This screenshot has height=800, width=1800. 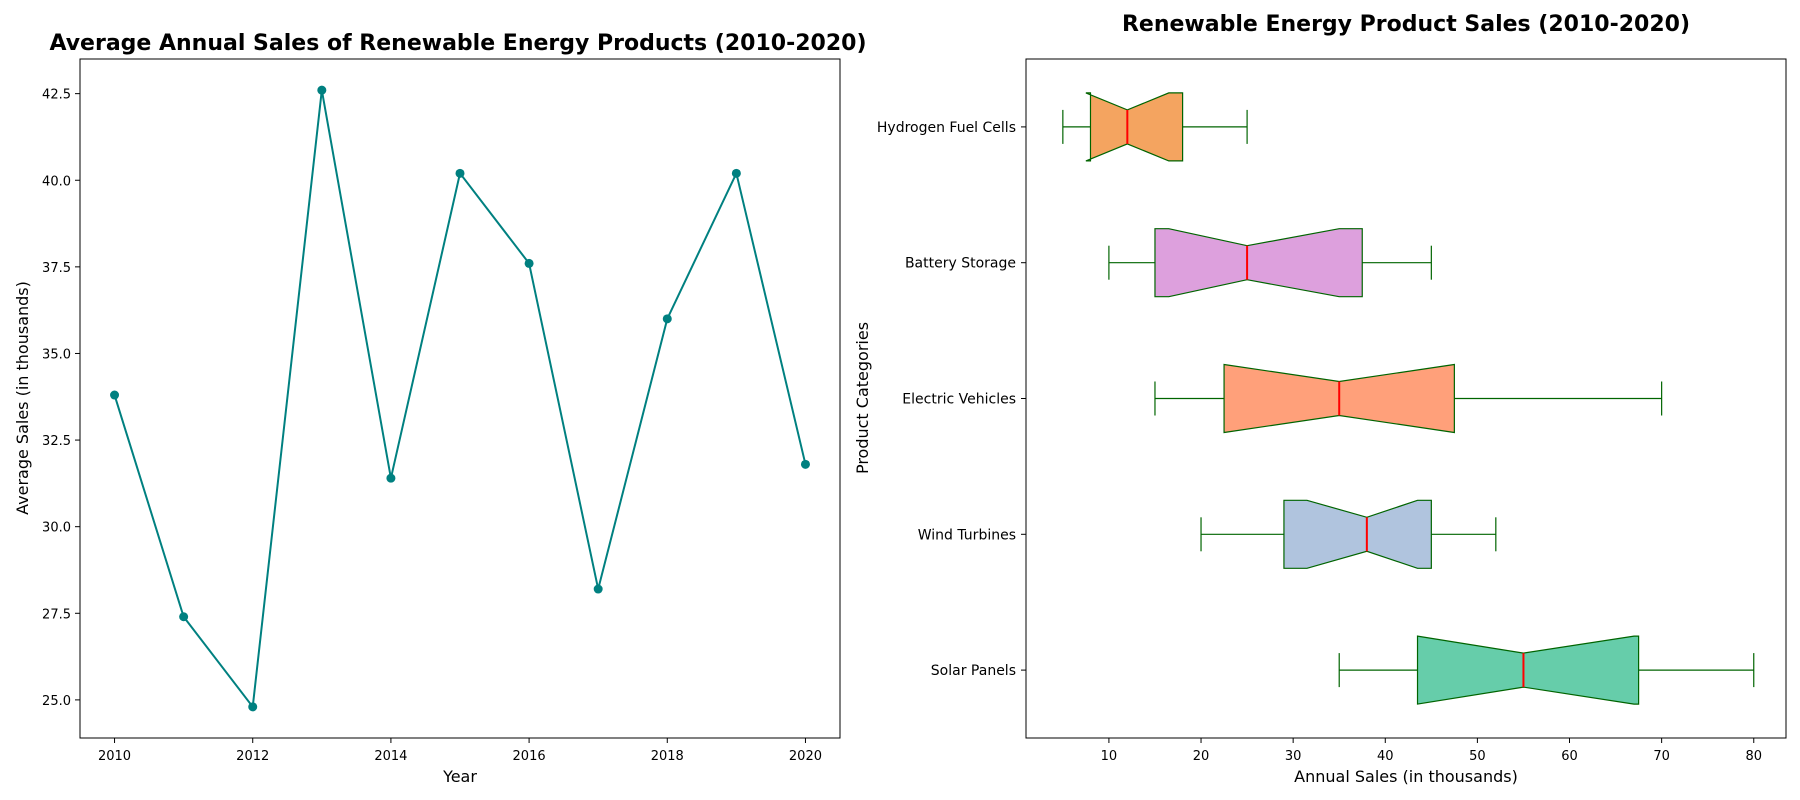 I want to click on line-chart-x-tick-label: 2012, so click(x=252, y=756).